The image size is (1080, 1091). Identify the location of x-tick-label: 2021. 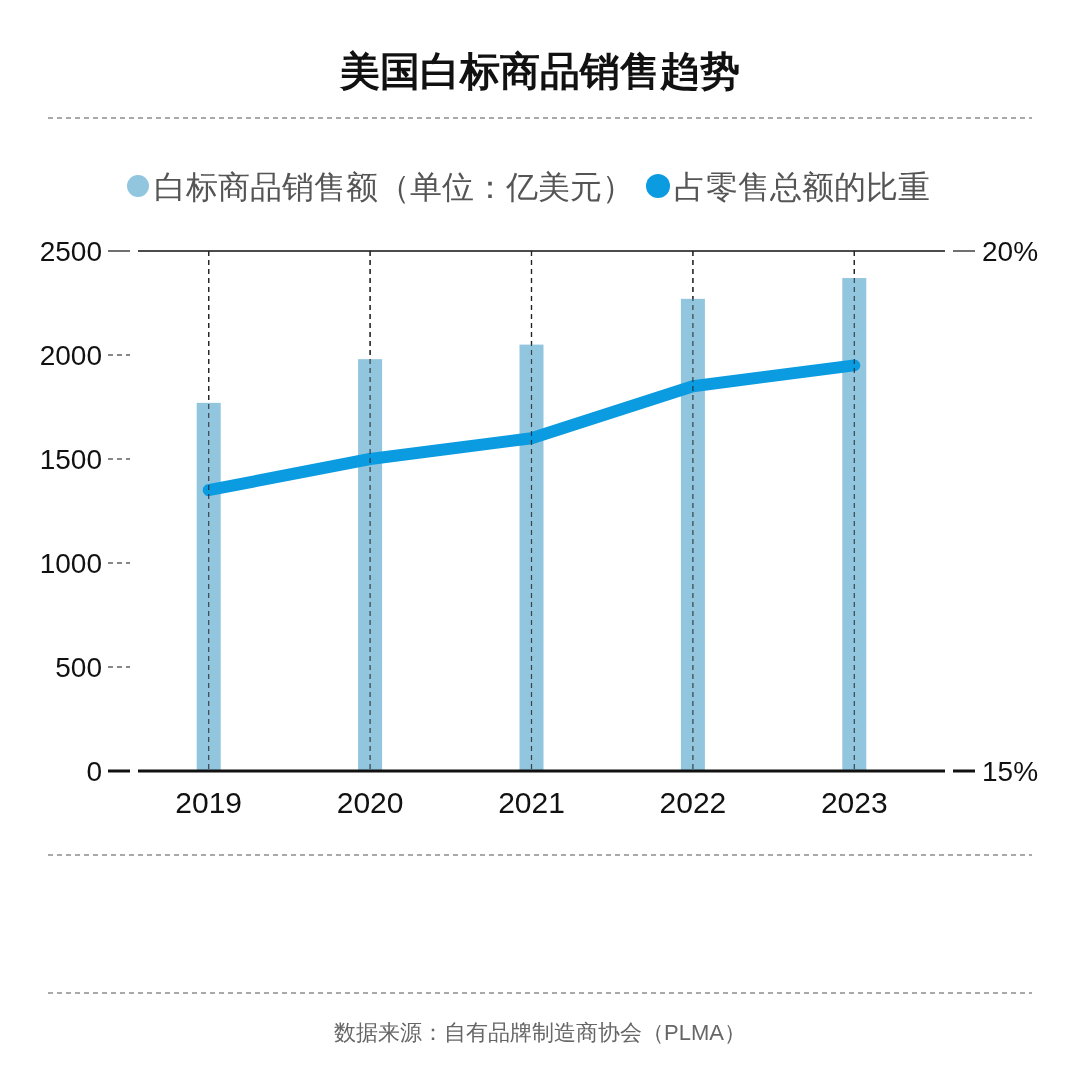
(531, 802).